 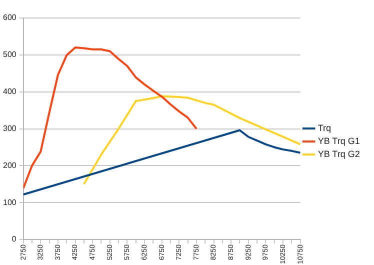 I want to click on legend-label: YB Trq G1, so click(x=339, y=141).